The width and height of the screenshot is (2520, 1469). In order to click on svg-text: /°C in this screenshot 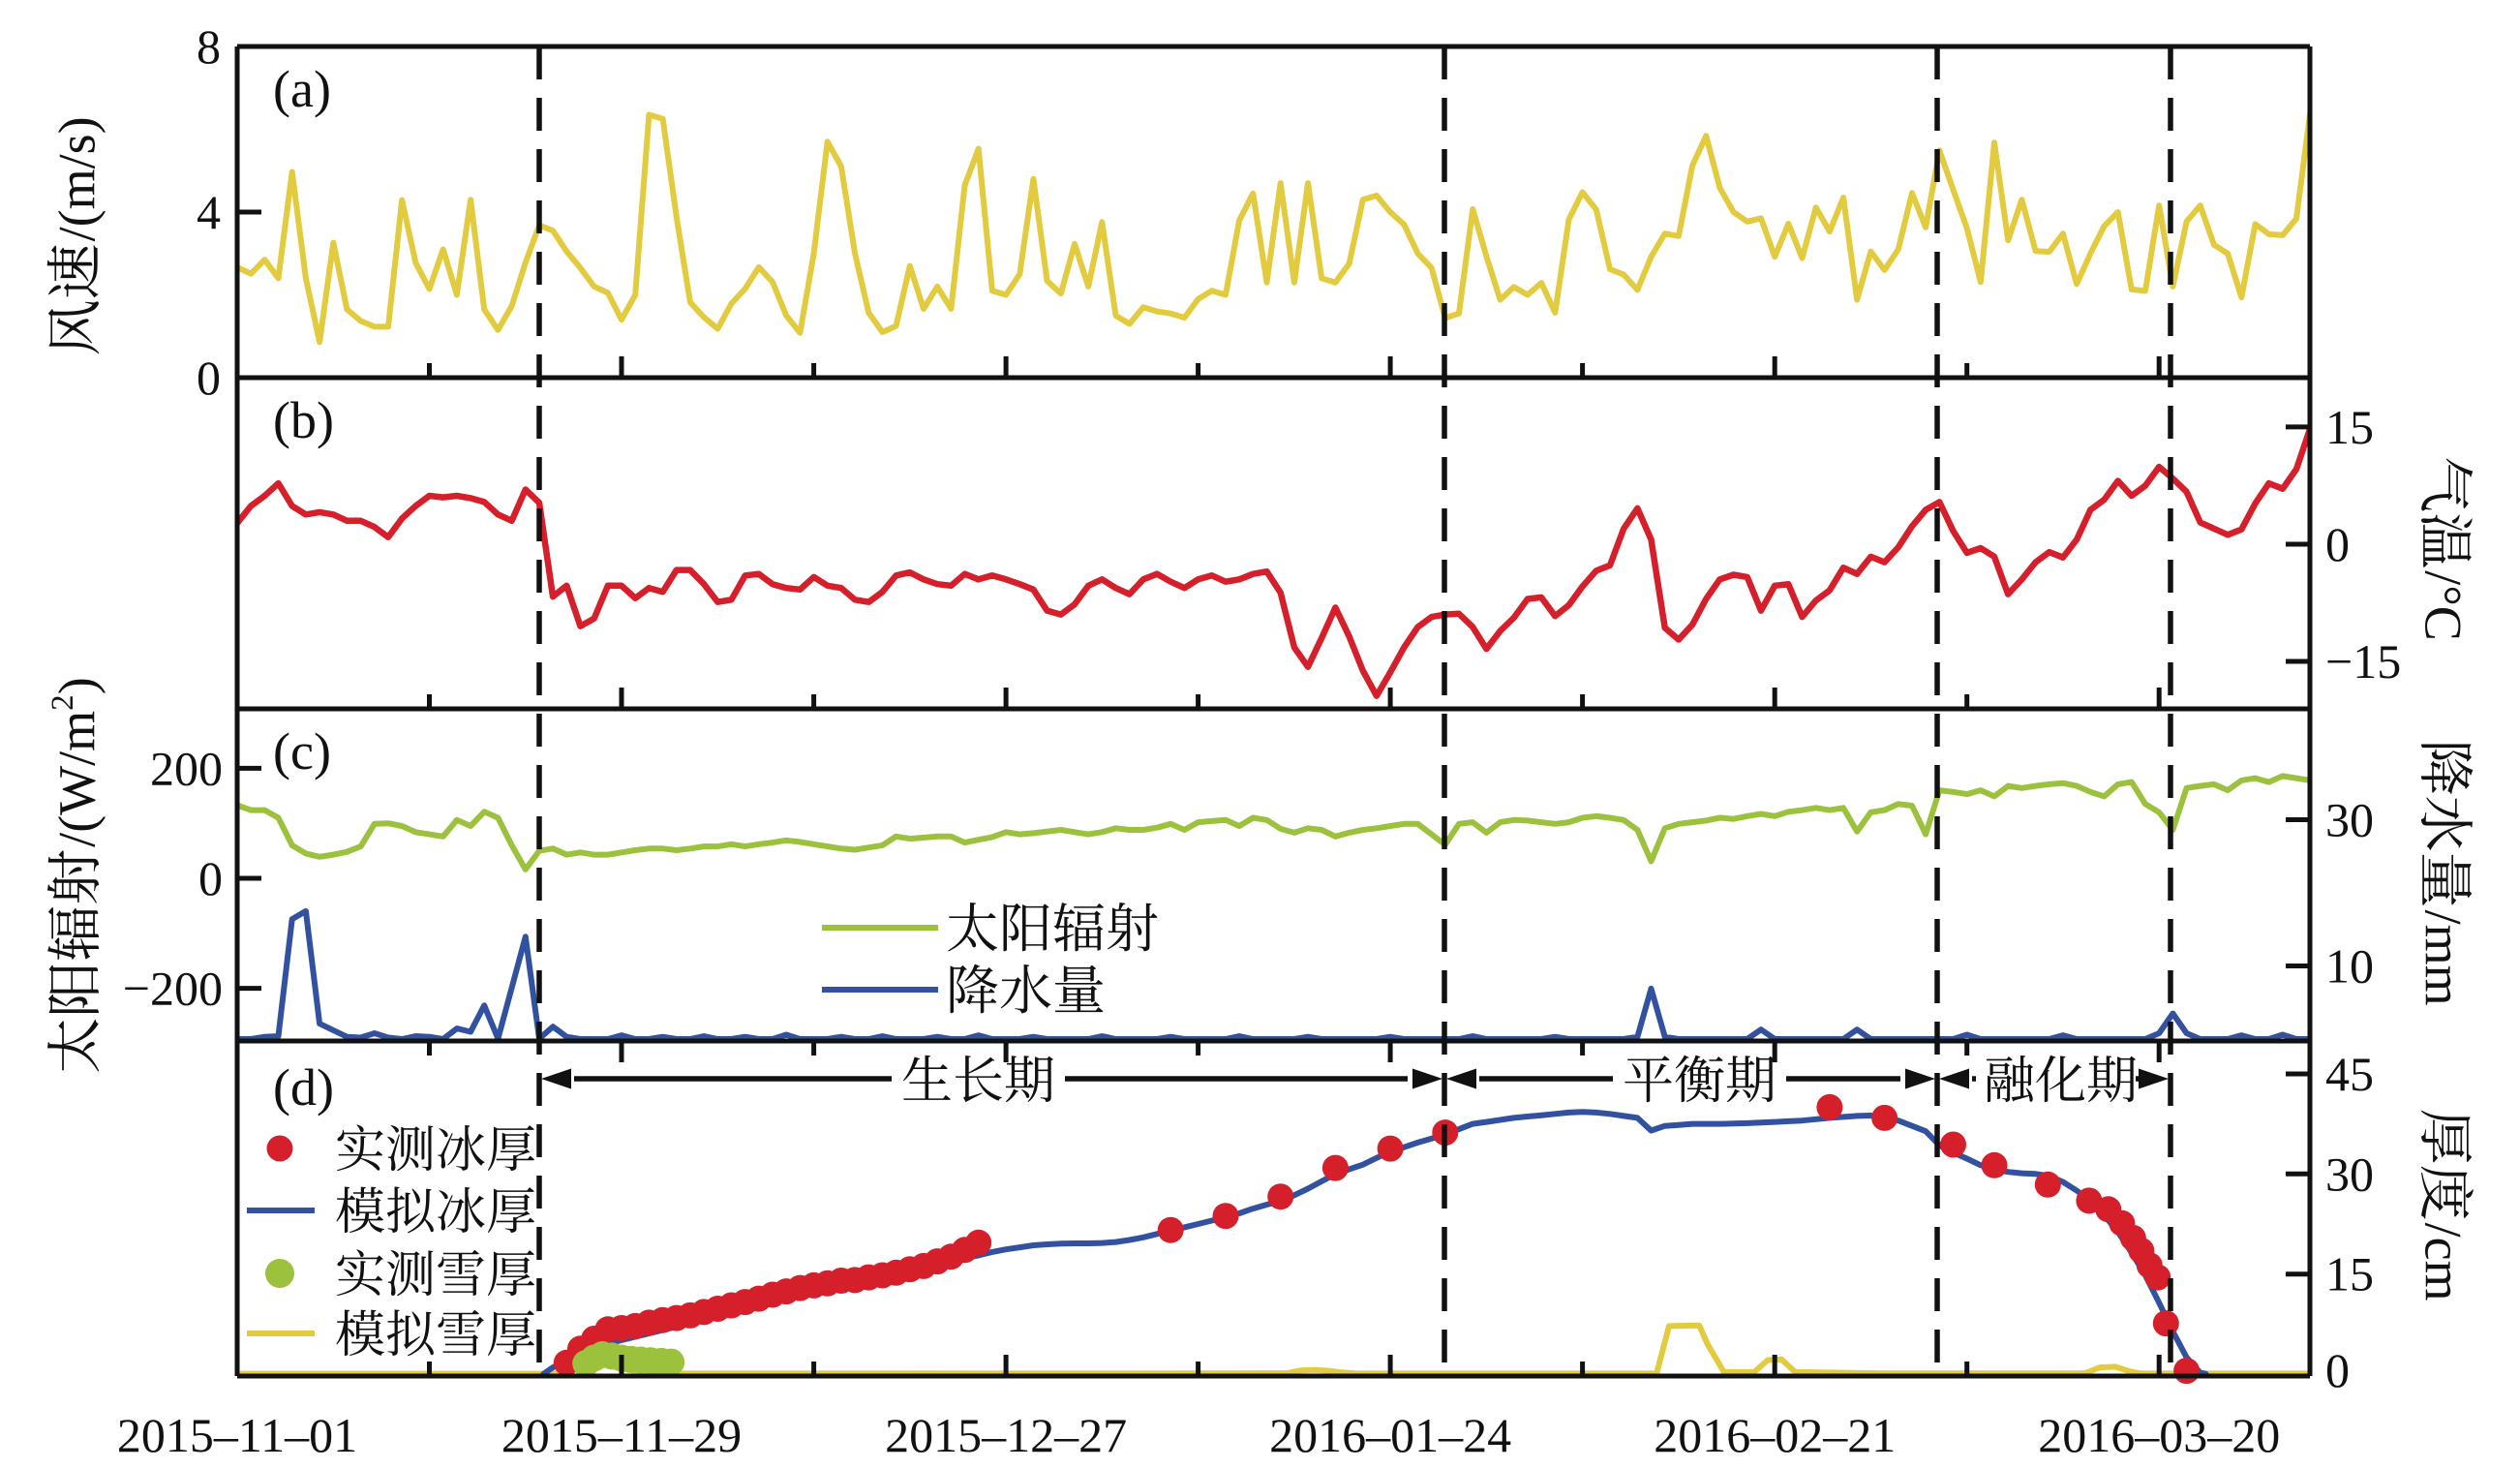, I will do `click(2443, 606)`.